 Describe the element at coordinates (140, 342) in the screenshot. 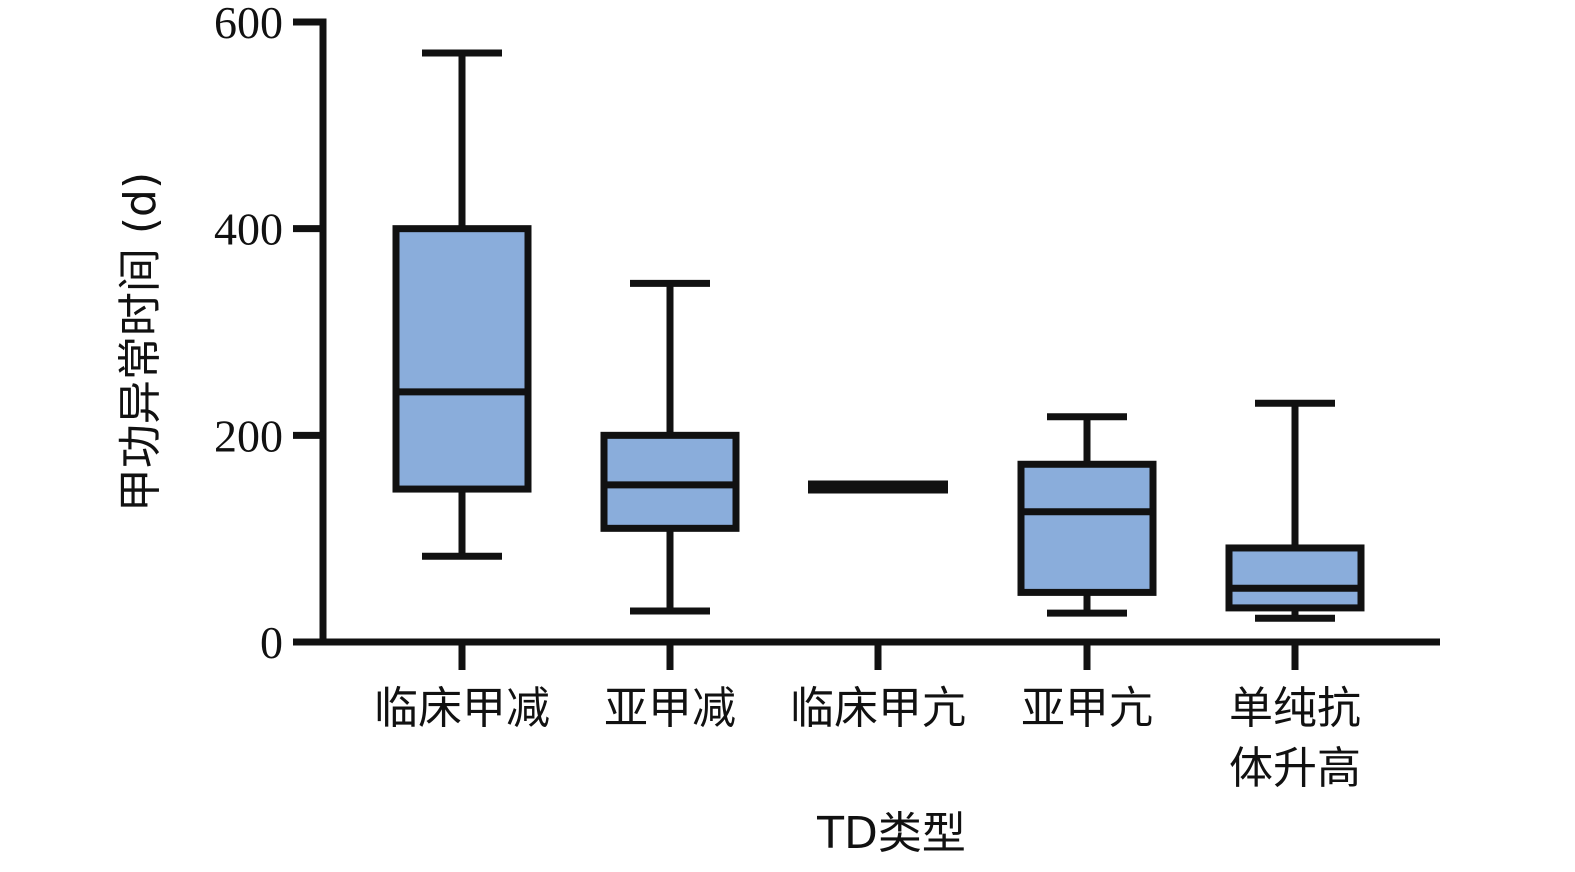

I see `y-axis-title: 甲功异常时间 (d)` at that location.